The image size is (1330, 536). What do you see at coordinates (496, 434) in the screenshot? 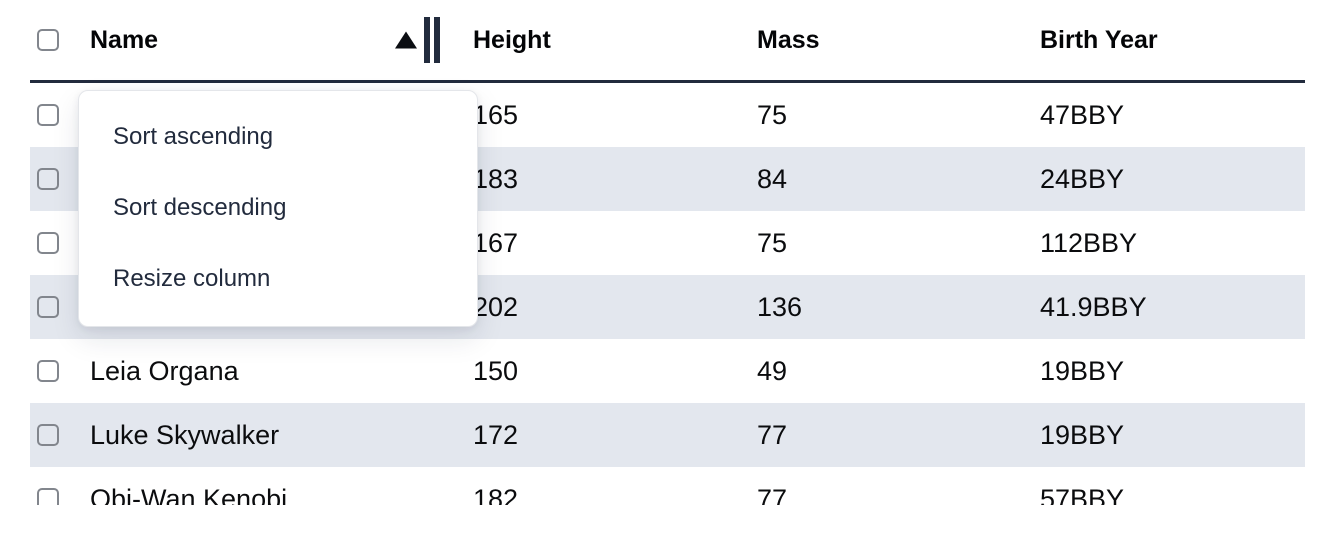
I see `cell-height: 172` at bounding box center [496, 434].